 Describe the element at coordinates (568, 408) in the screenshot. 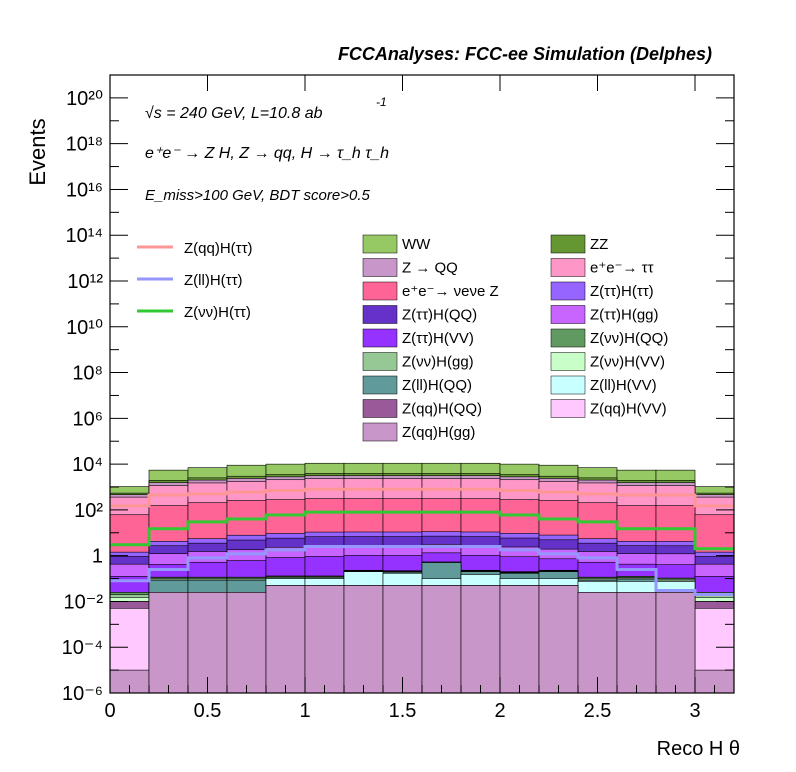

I see `legend-swatch-z-qq-h-vv` at that location.